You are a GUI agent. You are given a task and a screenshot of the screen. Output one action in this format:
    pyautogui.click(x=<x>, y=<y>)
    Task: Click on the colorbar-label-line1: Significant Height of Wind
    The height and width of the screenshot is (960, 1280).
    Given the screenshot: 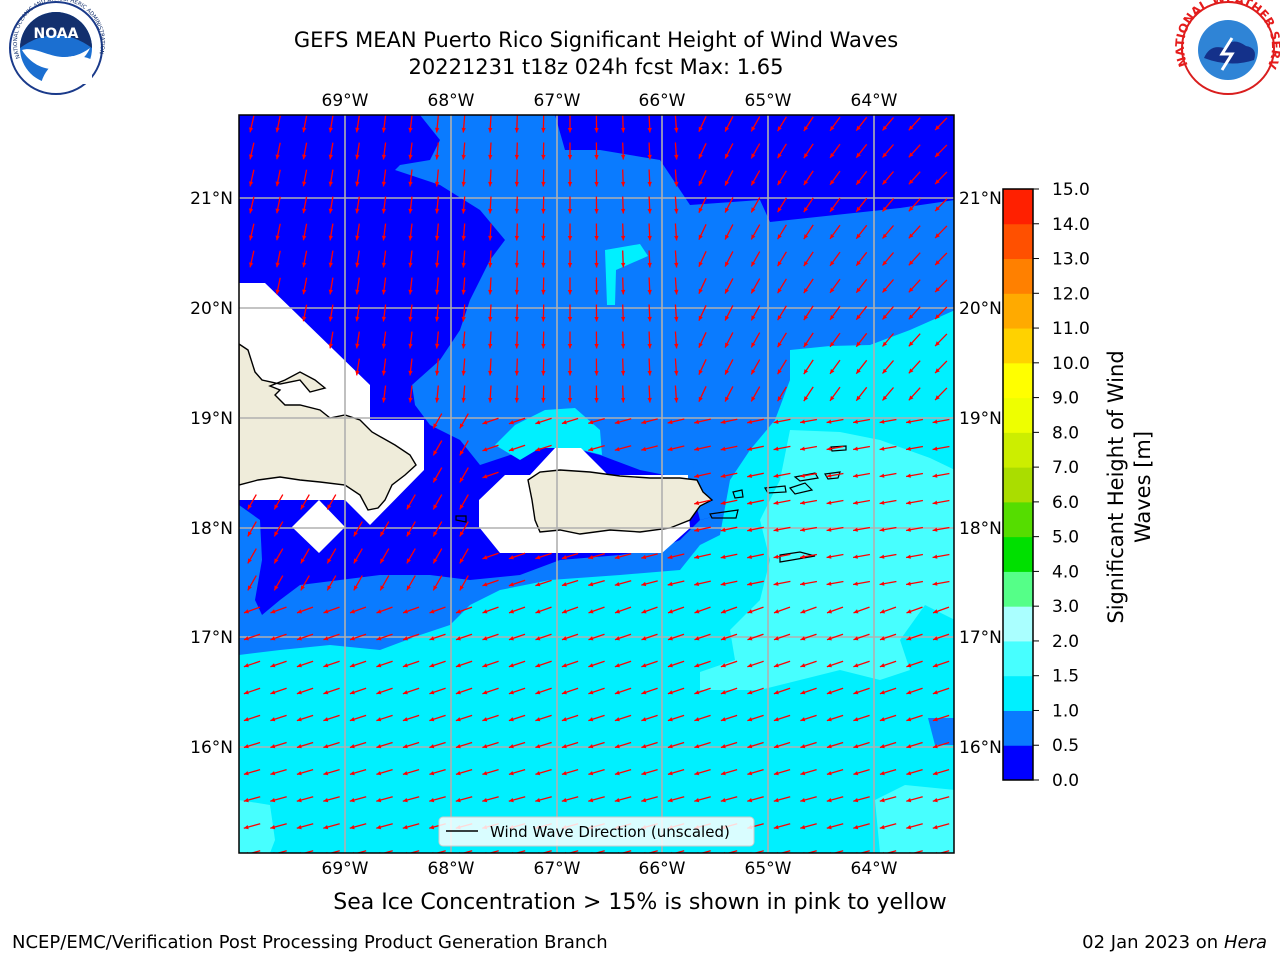 What is the action you would take?
    pyautogui.click(x=1116, y=486)
    